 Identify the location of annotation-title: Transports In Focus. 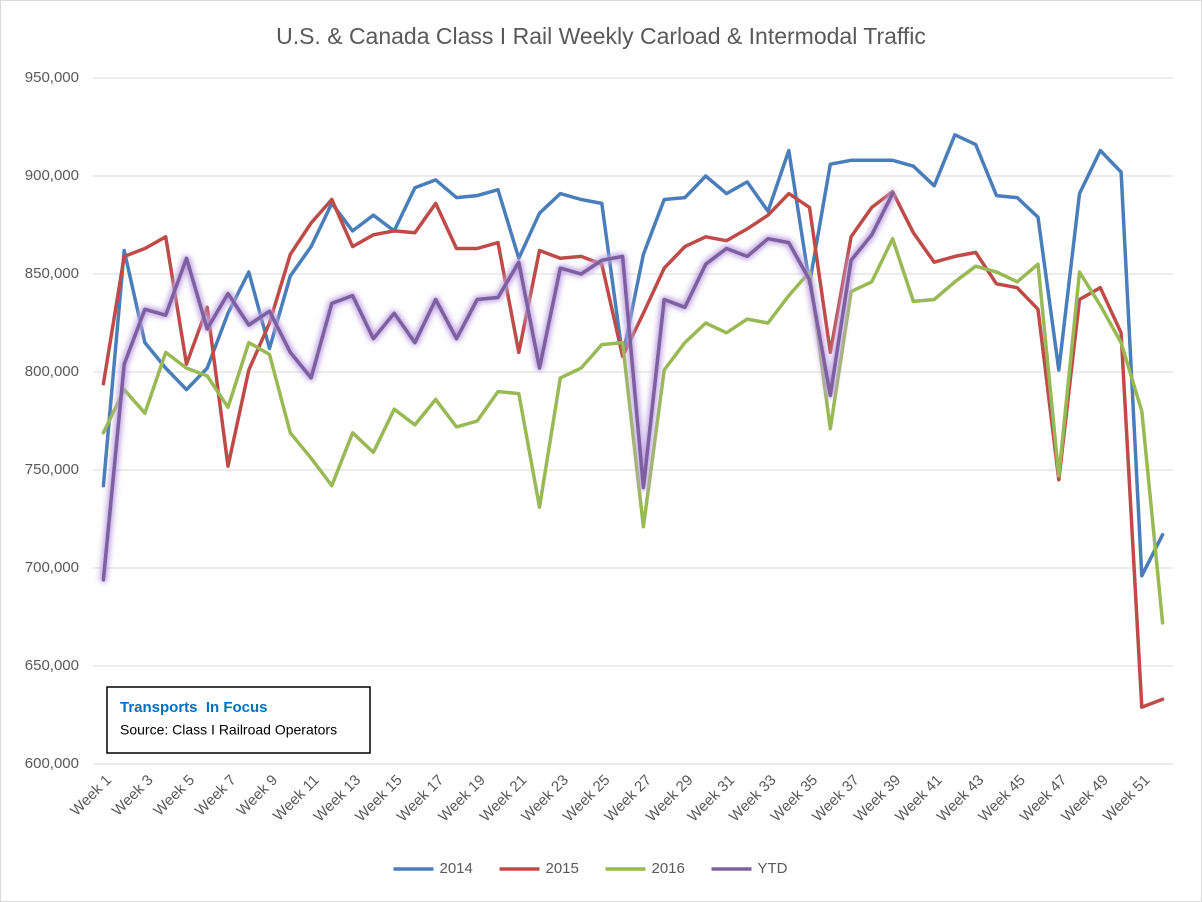
(194, 707).